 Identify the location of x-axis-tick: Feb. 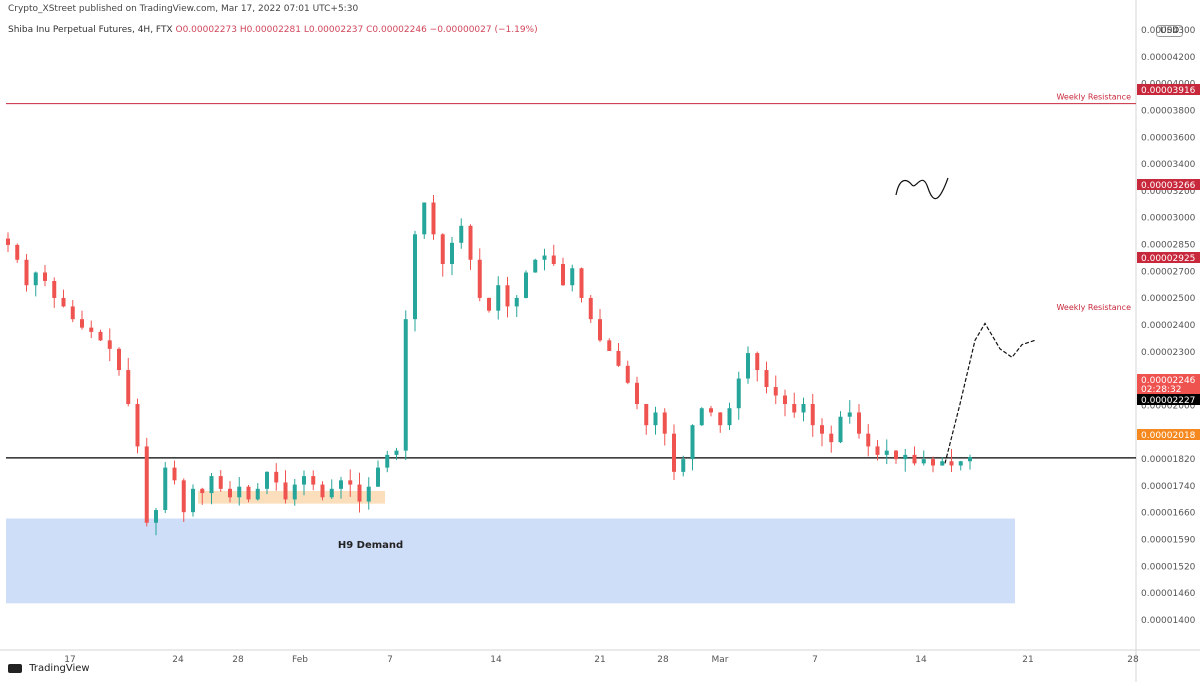
(300, 660).